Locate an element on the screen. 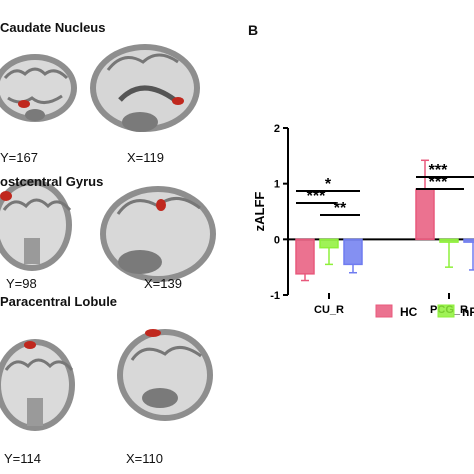  significance-label: * is located at coordinates (328, 184).